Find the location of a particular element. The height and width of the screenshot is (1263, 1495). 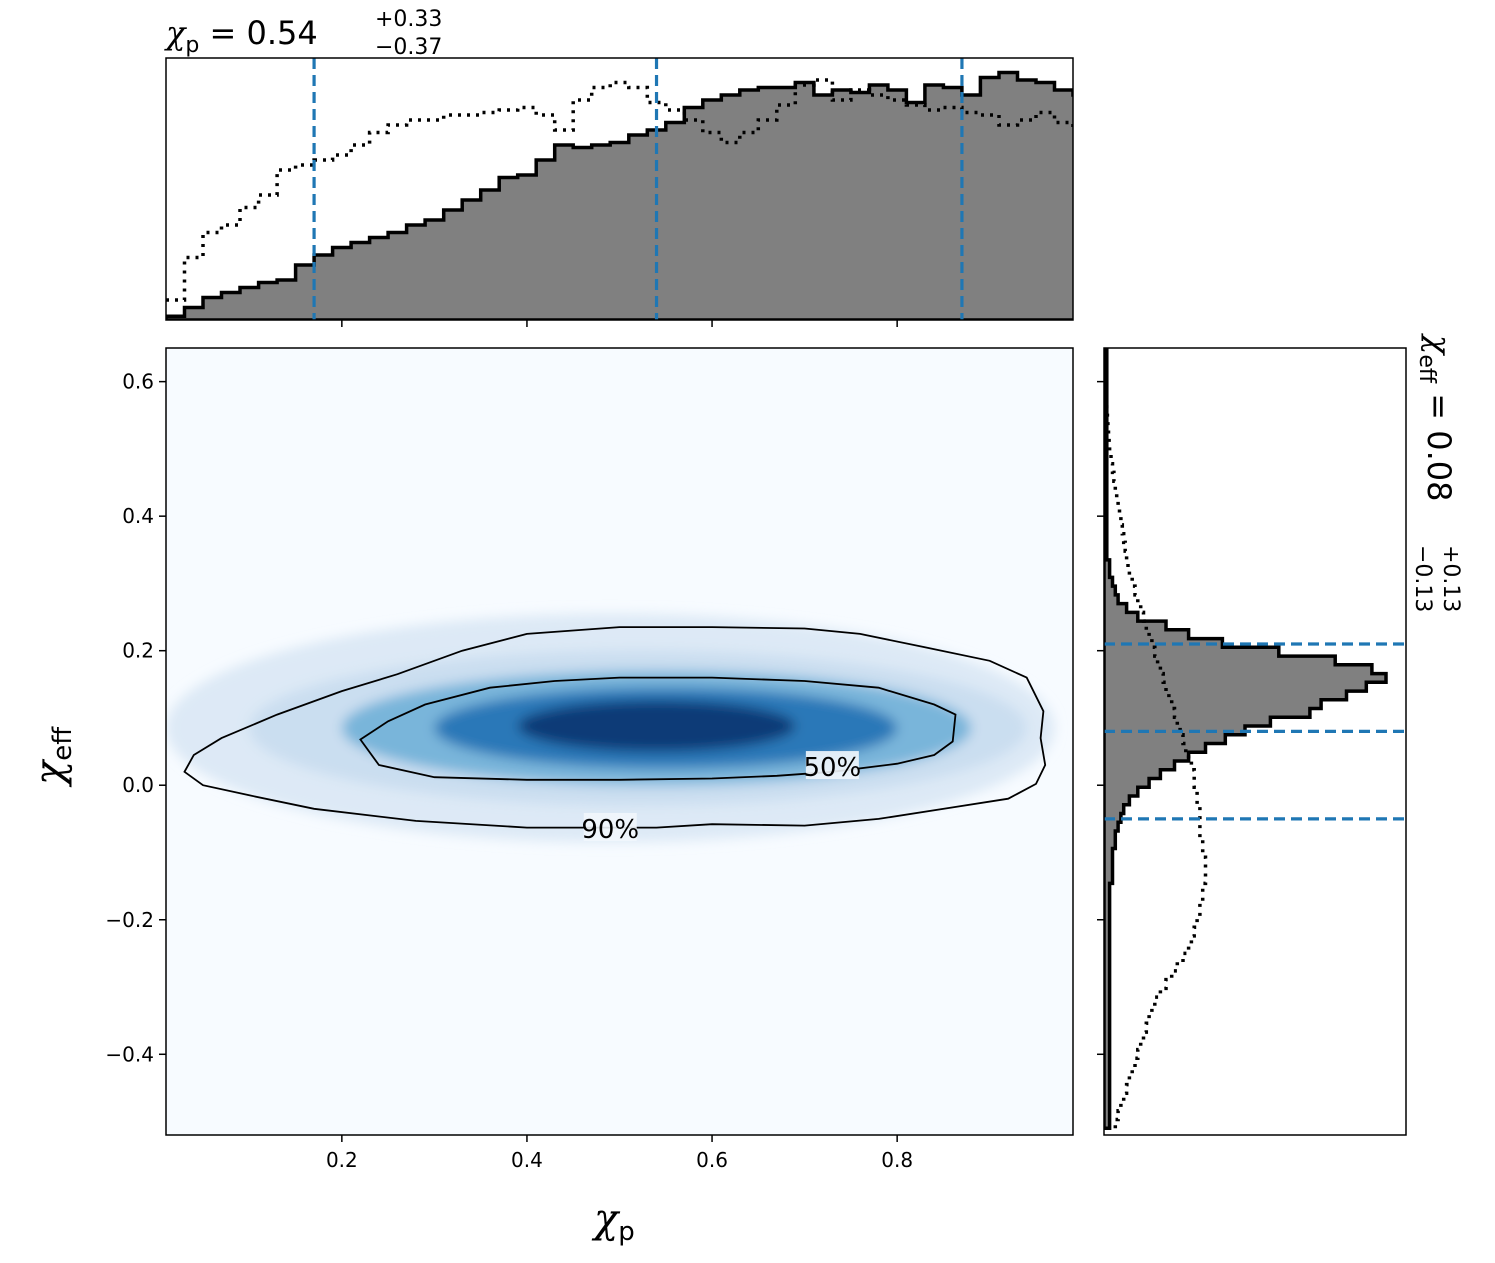

chi-p-title-median: 0.54 is located at coordinates (282, 33).